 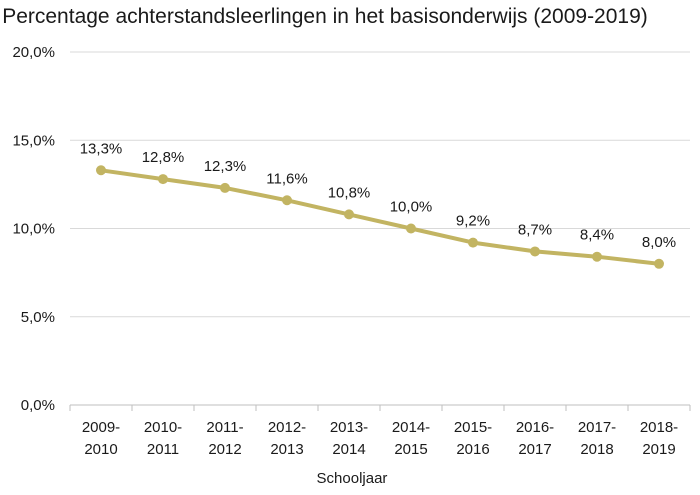 What do you see at coordinates (38, 405) in the screenshot?
I see `y-tick-label: 0,0%` at bounding box center [38, 405].